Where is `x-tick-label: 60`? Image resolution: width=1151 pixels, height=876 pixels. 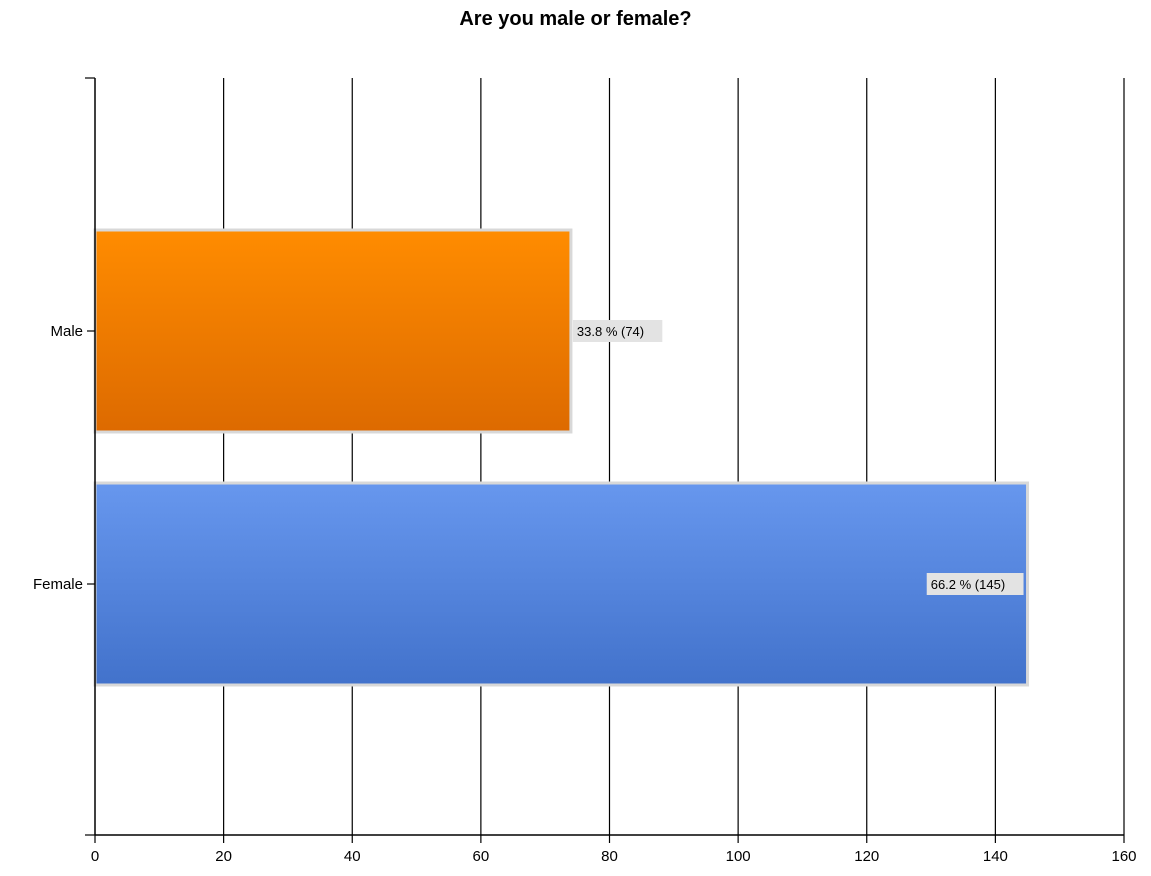 x-tick-label: 60 is located at coordinates (481, 856).